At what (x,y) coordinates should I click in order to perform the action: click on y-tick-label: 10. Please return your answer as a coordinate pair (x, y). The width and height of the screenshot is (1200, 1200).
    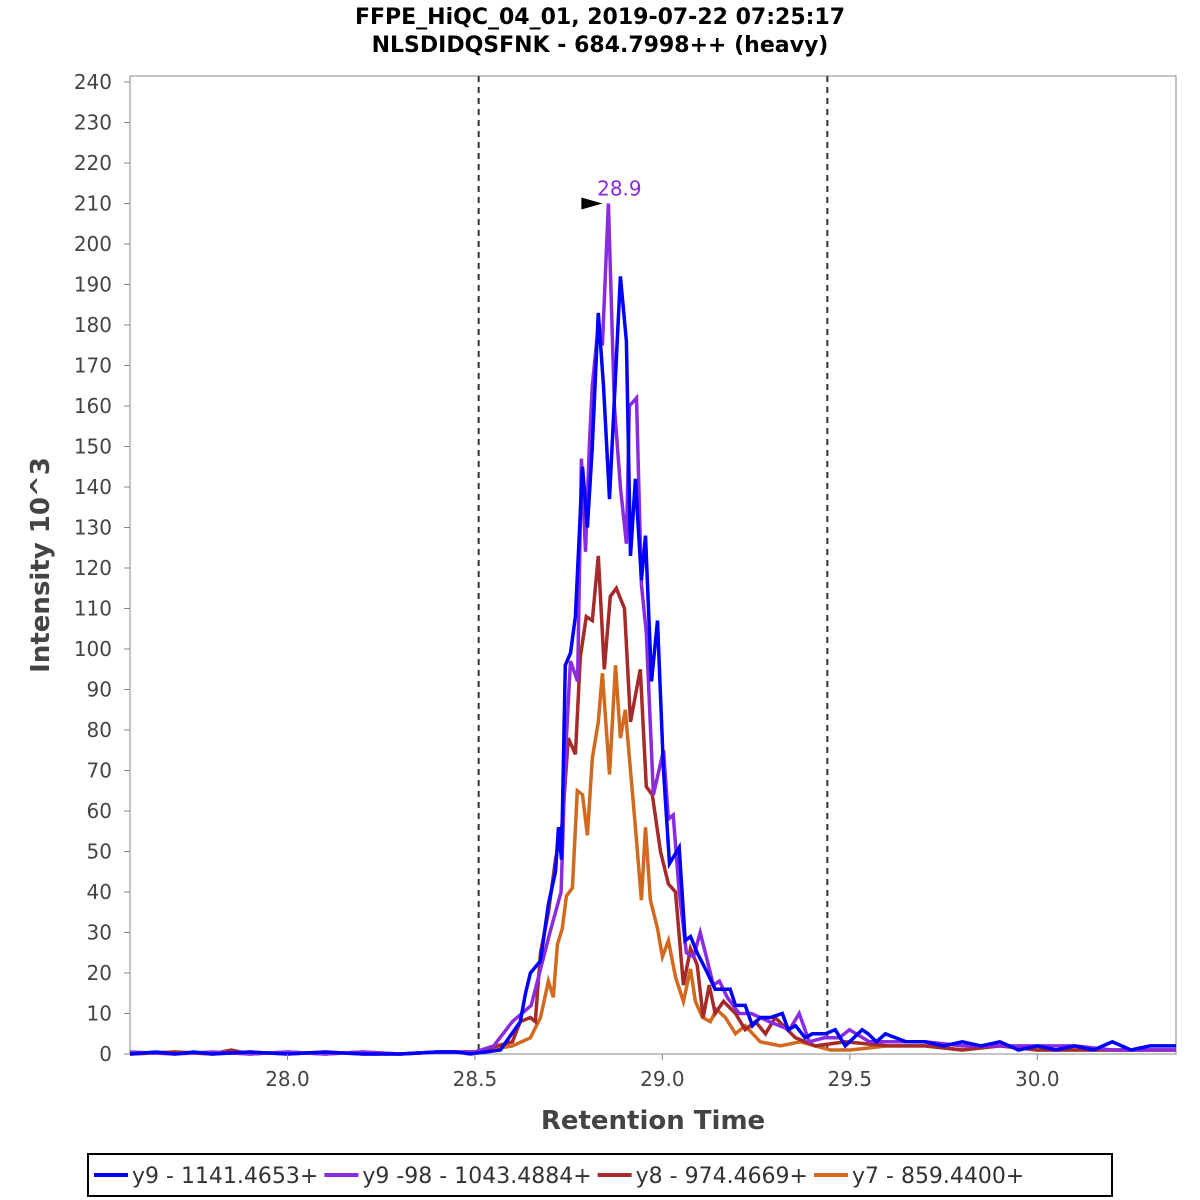
    Looking at the image, I should click on (99, 1014).